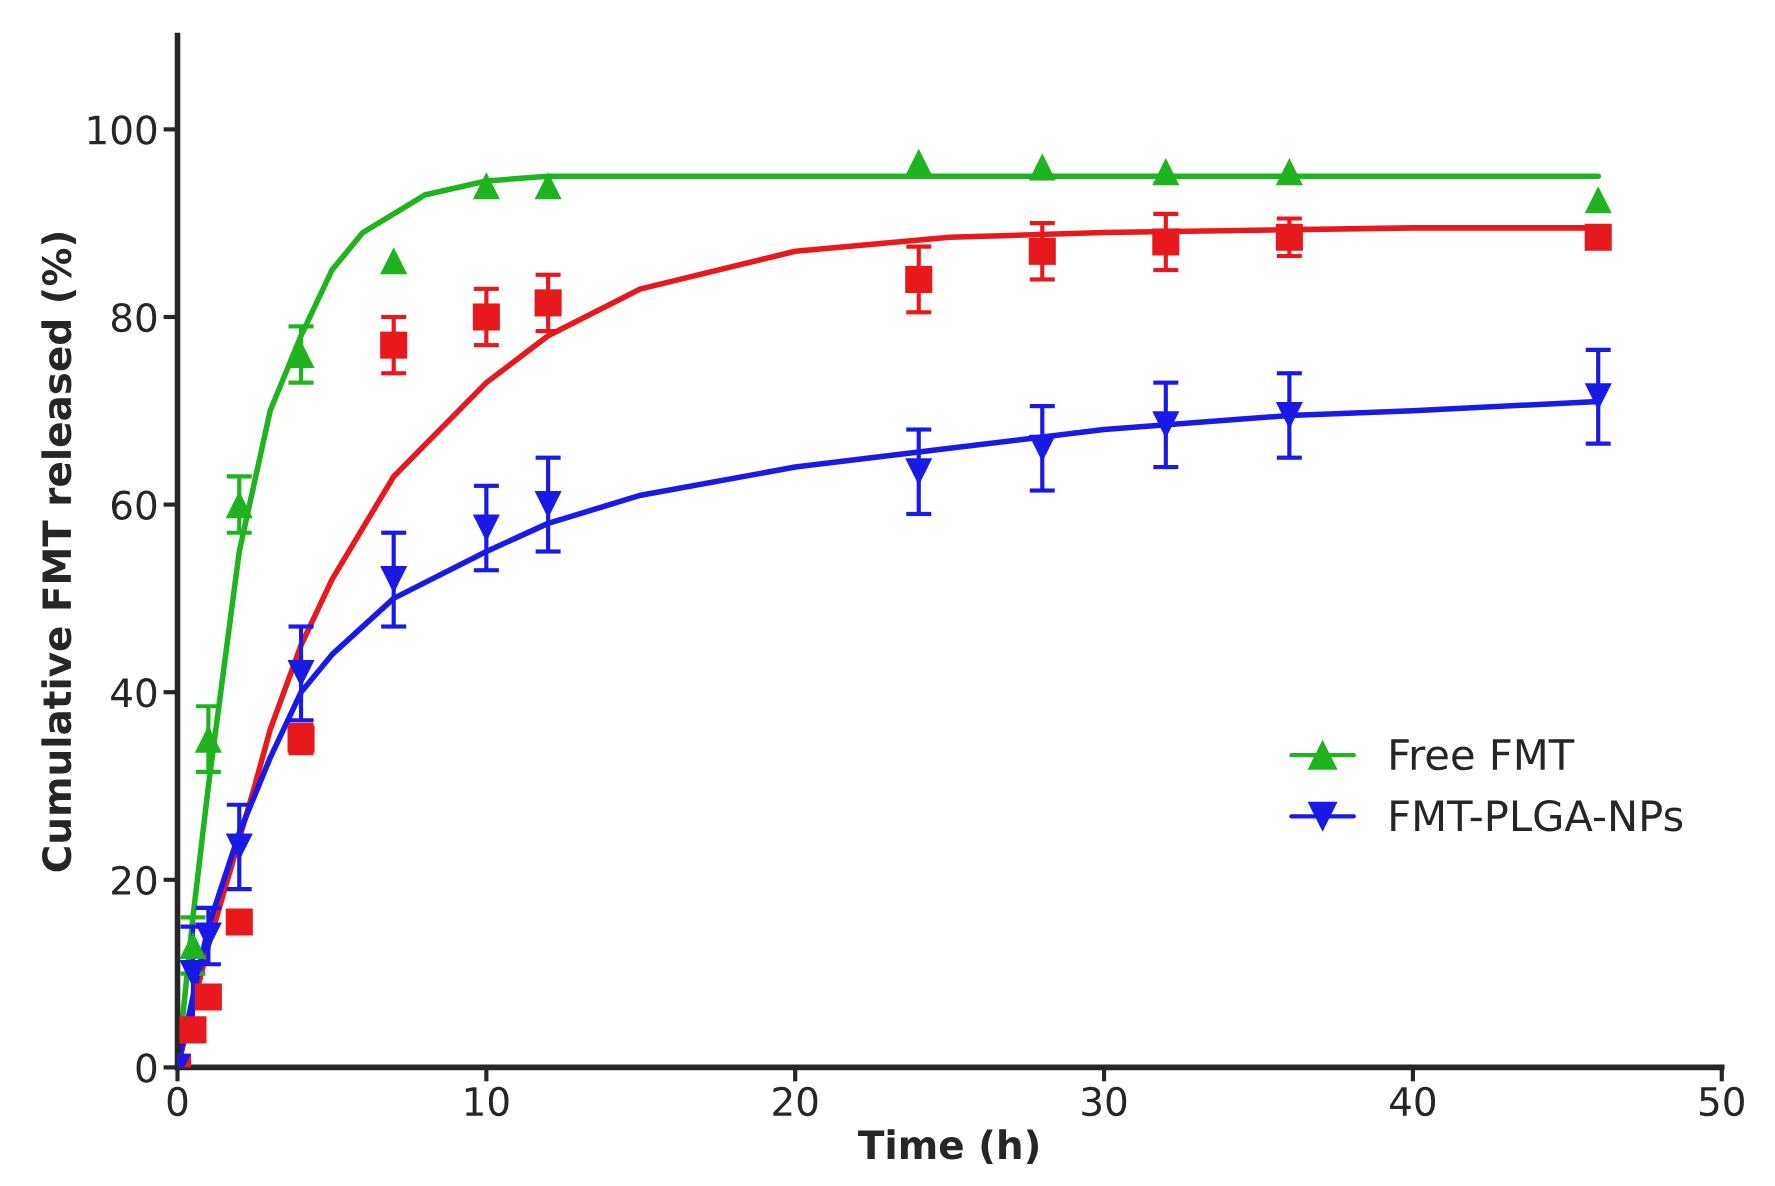  What do you see at coordinates (122, 130) in the screenshot?
I see `y-tick-label: 100` at bounding box center [122, 130].